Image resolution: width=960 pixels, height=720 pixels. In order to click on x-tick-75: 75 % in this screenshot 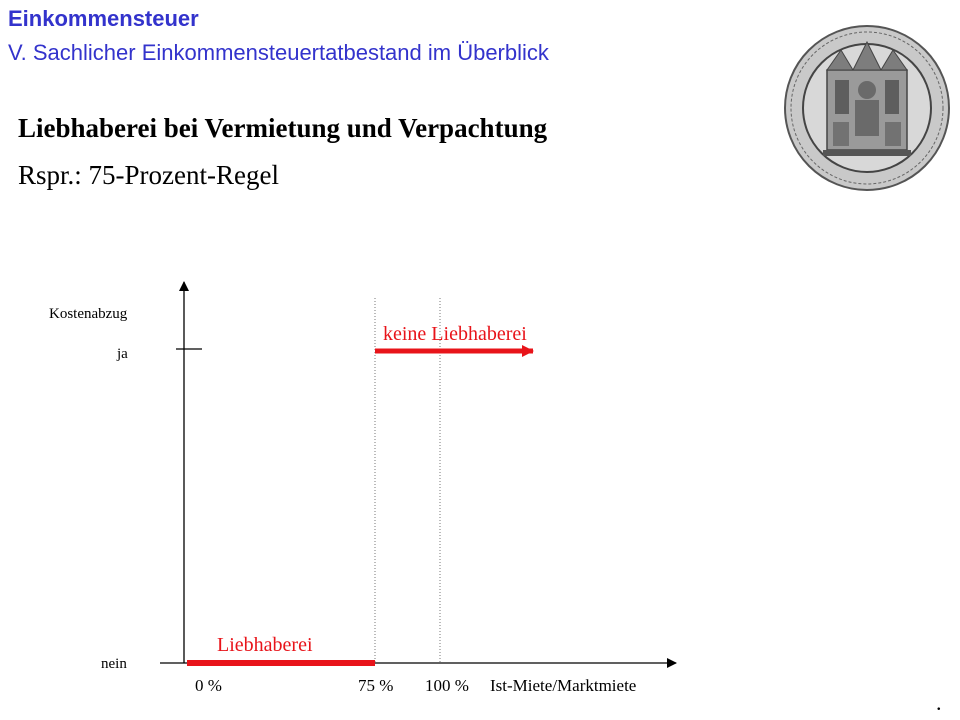, I will do `click(375, 685)`.